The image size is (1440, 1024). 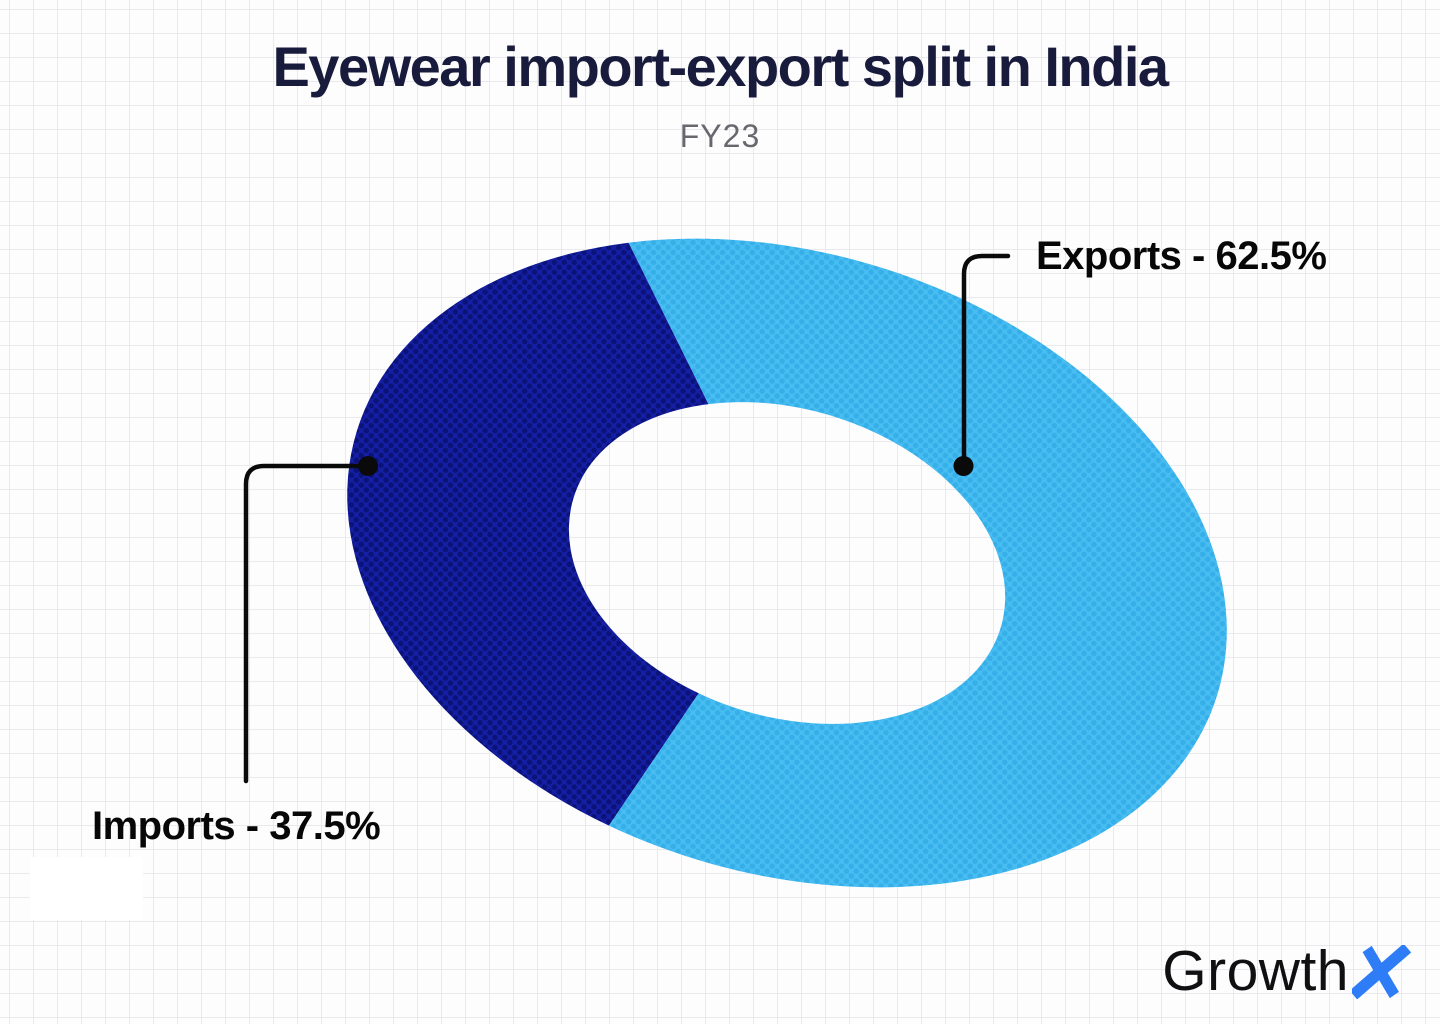 I want to click on imports-leader-dot, so click(x=368, y=466).